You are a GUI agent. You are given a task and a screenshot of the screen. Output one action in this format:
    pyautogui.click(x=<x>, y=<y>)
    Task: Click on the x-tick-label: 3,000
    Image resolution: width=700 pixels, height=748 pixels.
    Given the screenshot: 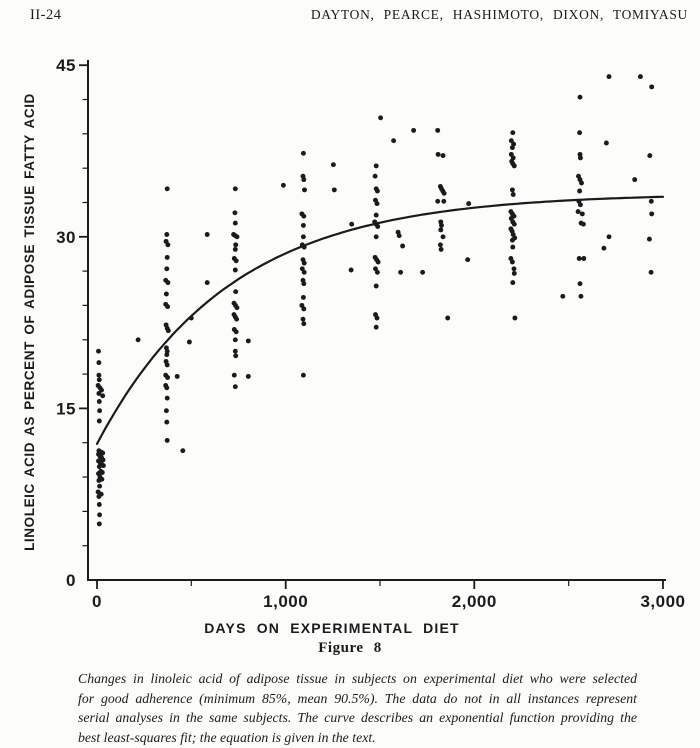 What is the action you would take?
    pyautogui.click(x=662, y=601)
    